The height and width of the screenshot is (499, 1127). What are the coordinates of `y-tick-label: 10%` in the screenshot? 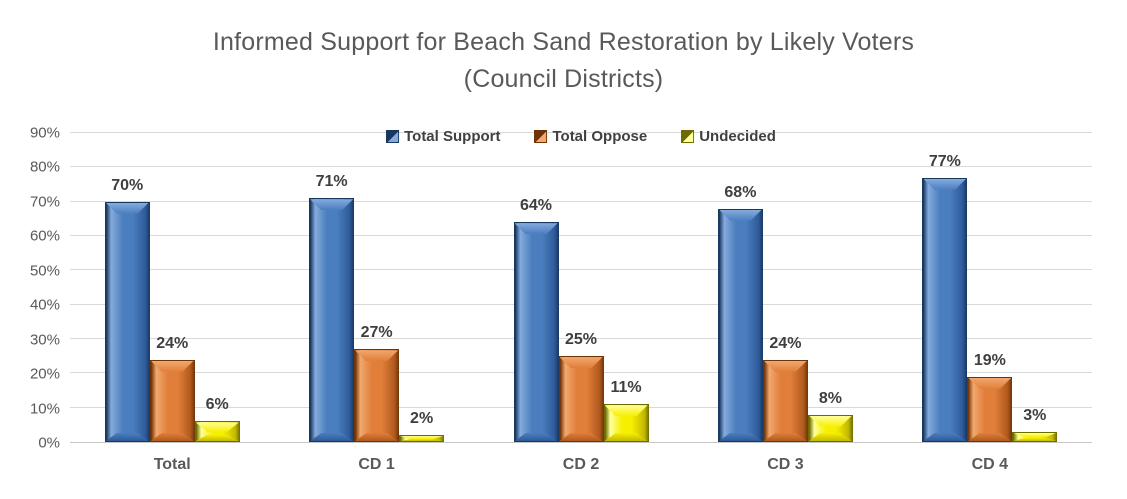 It's located at (44, 409).